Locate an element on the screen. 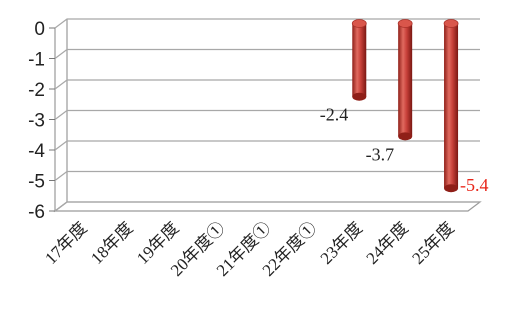 This screenshot has width=532, height=327. data-label: -5.4 is located at coordinates (474, 185).